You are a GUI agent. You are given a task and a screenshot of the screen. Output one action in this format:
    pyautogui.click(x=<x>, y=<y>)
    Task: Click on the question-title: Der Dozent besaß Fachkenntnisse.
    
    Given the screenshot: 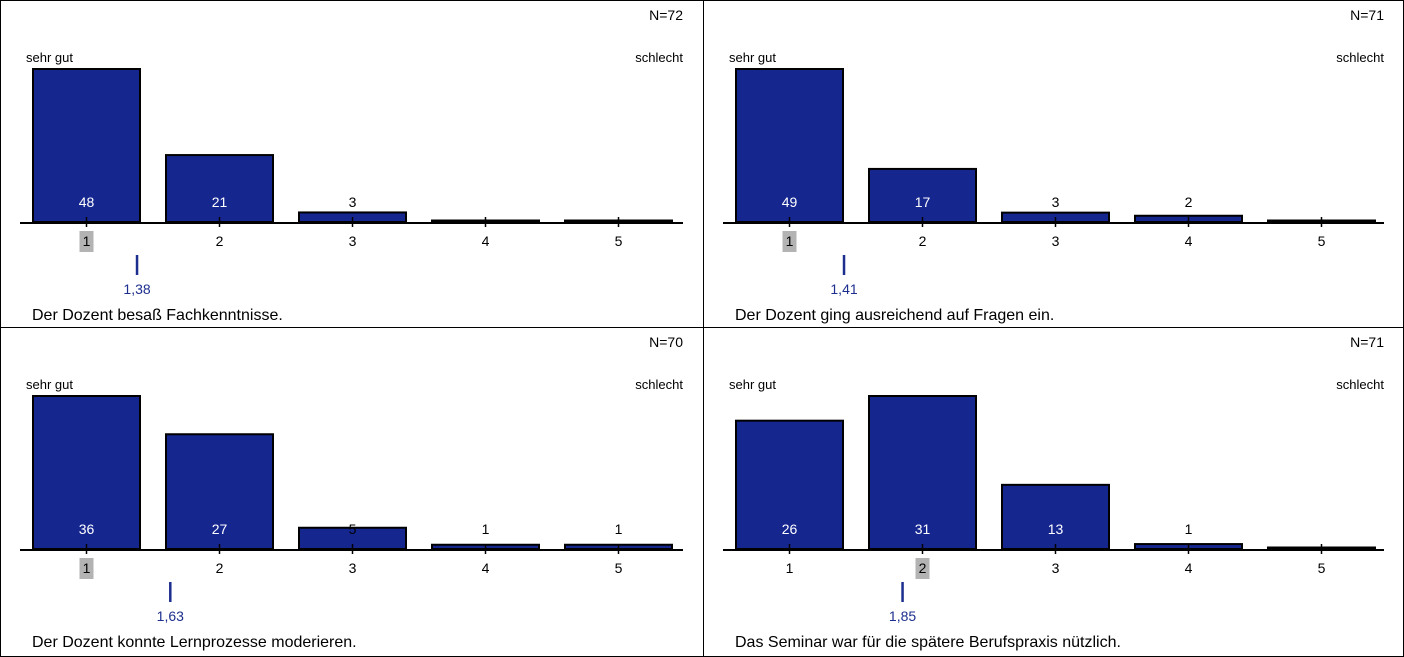 What is the action you would take?
    pyautogui.click(x=157, y=315)
    